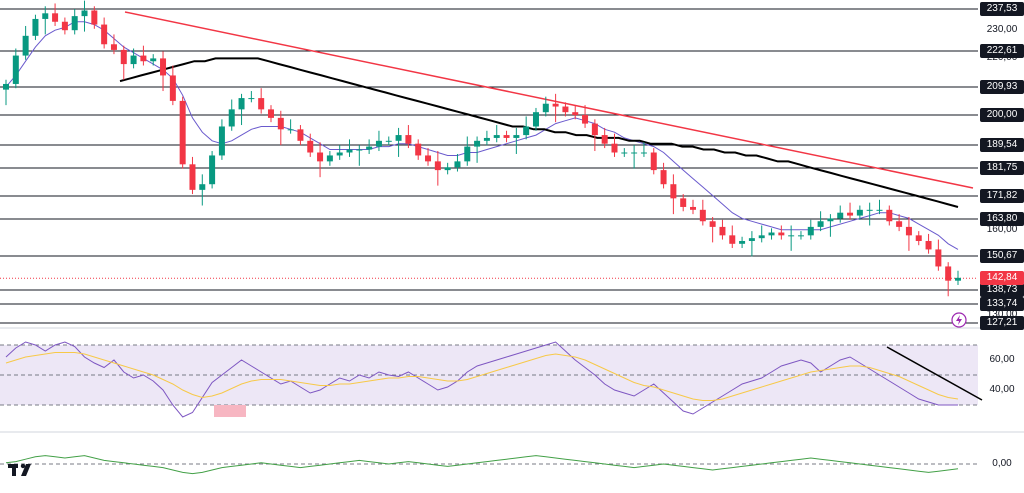  Describe the element at coordinates (1002, 304) in the screenshot. I see `price-level-badge: 133,74` at that location.